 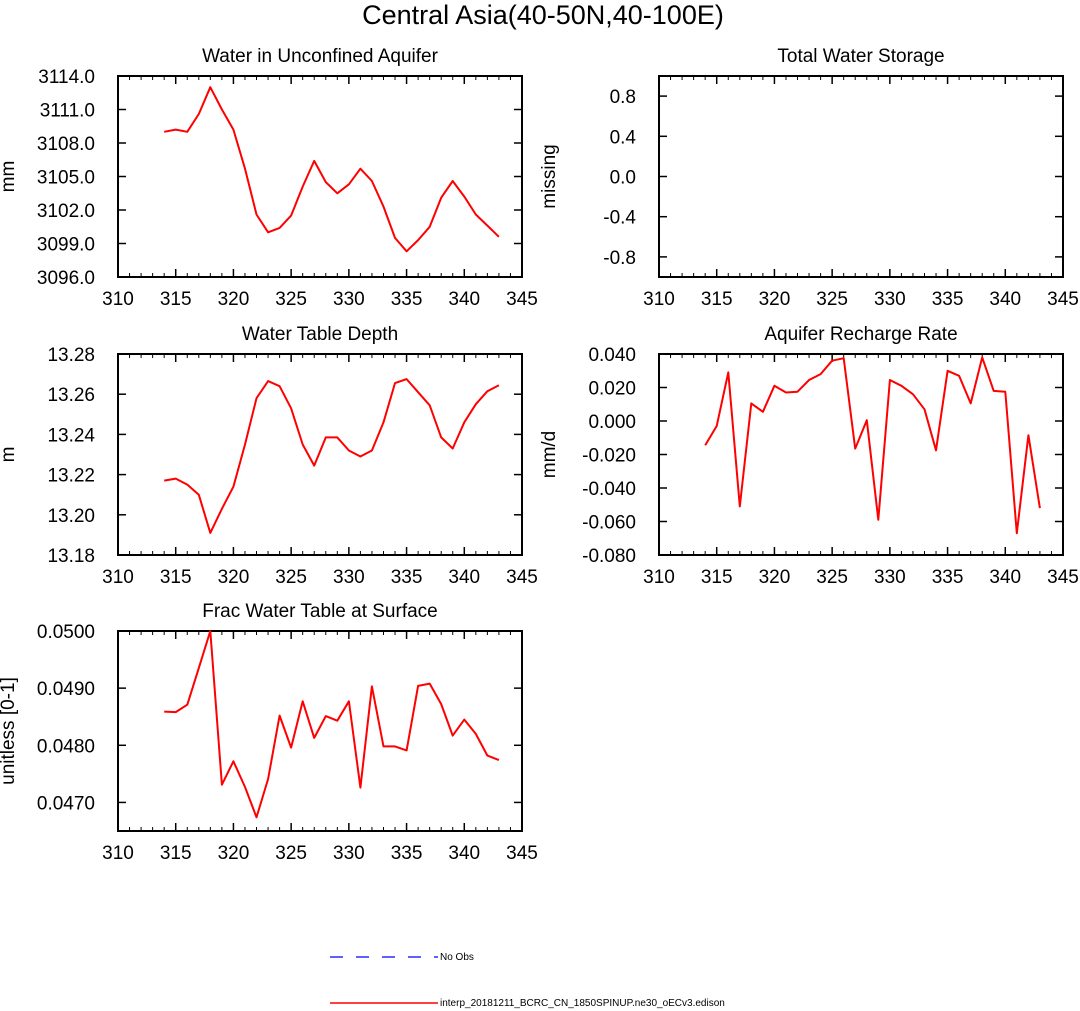 I want to click on y-tick-label: 0.0470, so click(x=66, y=803).